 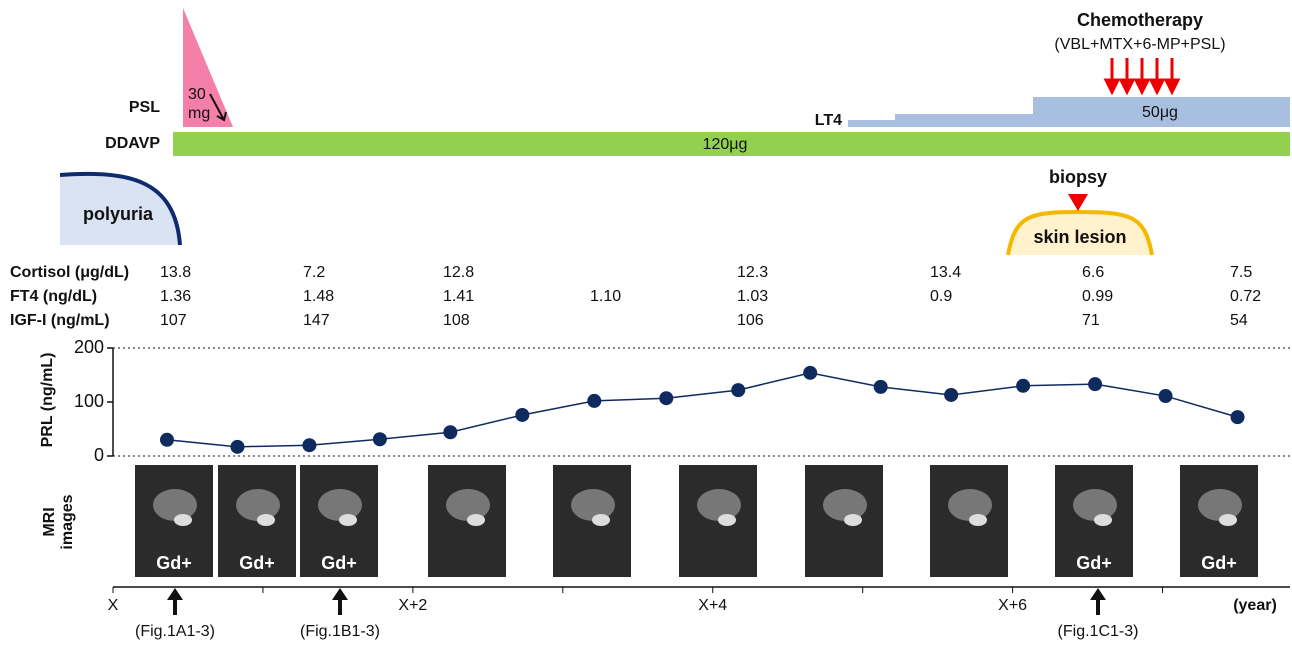 I want to click on polyuria-label: polyuria, so click(x=118, y=214).